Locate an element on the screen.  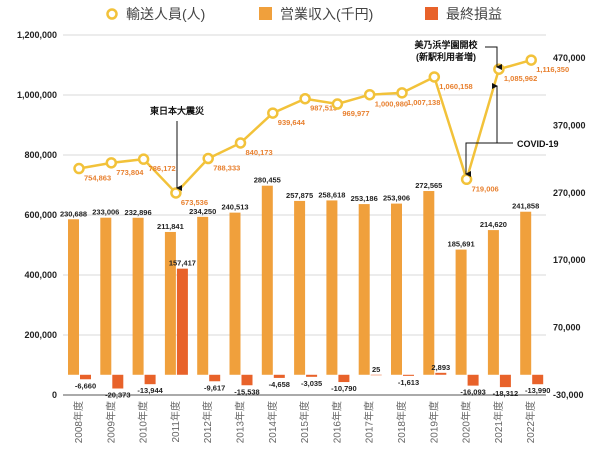
revenue-label: 230,688 is located at coordinates (73, 213).